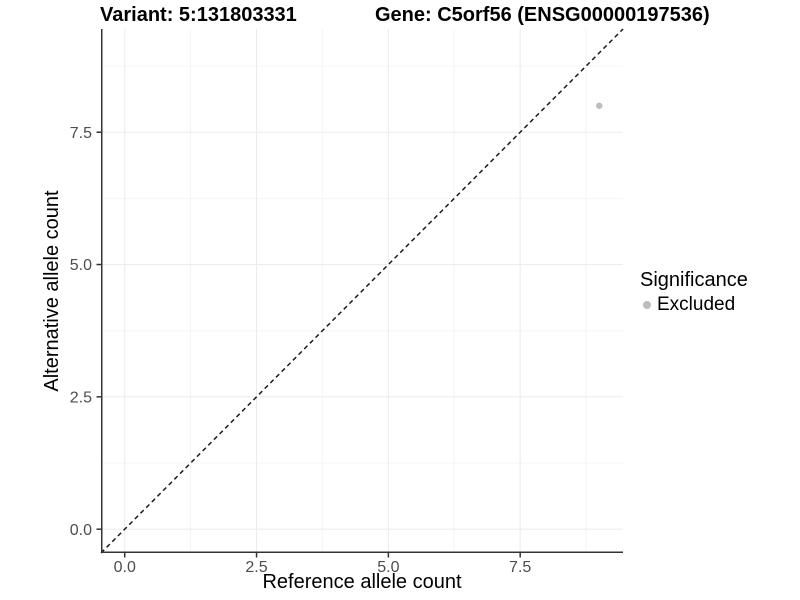  Describe the element at coordinates (81, 265) in the screenshot. I see `y-tick-label: 5.0` at that location.